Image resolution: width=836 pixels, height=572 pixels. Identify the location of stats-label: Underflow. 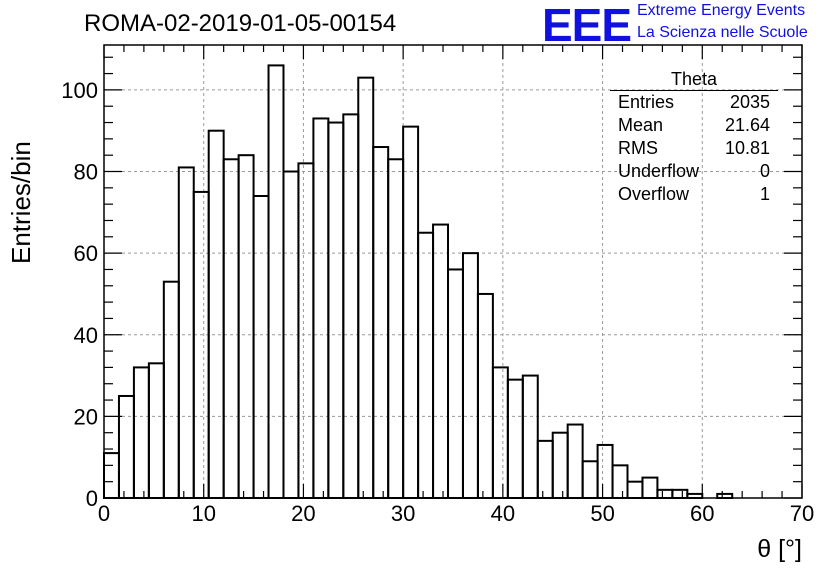
(659, 171).